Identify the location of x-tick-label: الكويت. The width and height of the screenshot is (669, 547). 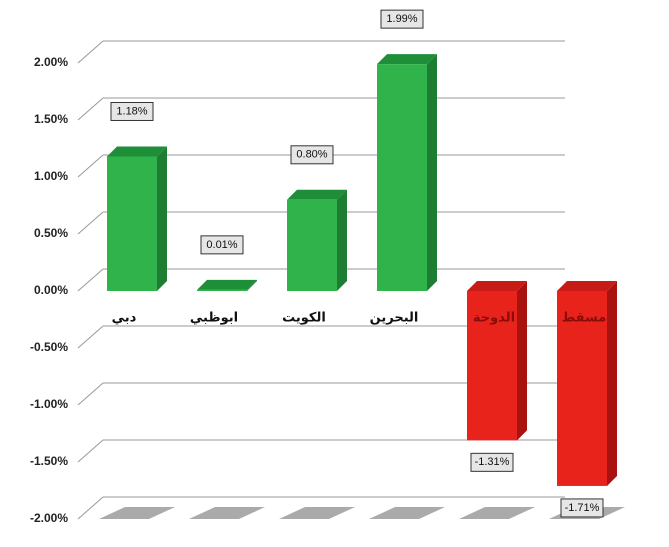
(304, 318).